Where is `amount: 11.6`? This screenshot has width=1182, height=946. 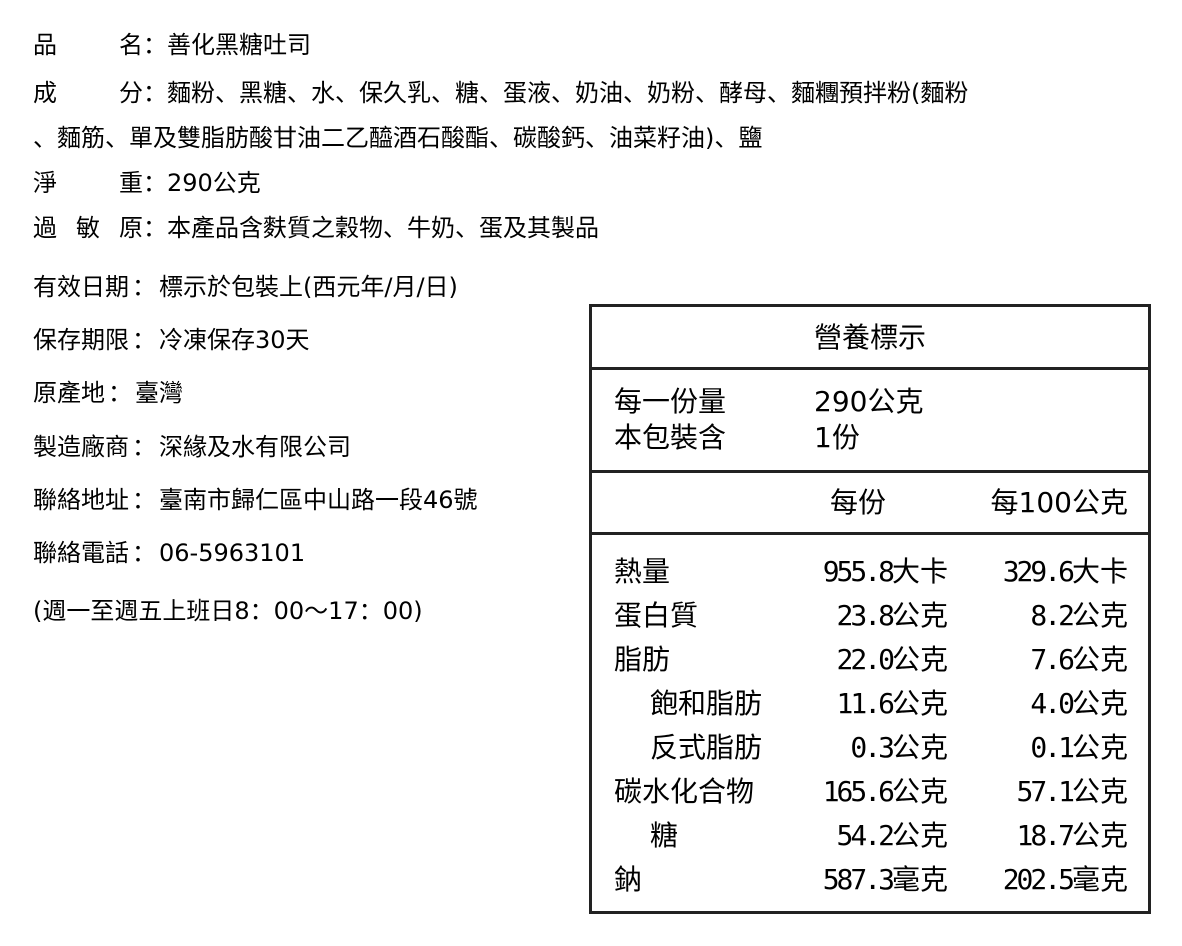 amount: 11.6 is located at coordinates (865, 703).